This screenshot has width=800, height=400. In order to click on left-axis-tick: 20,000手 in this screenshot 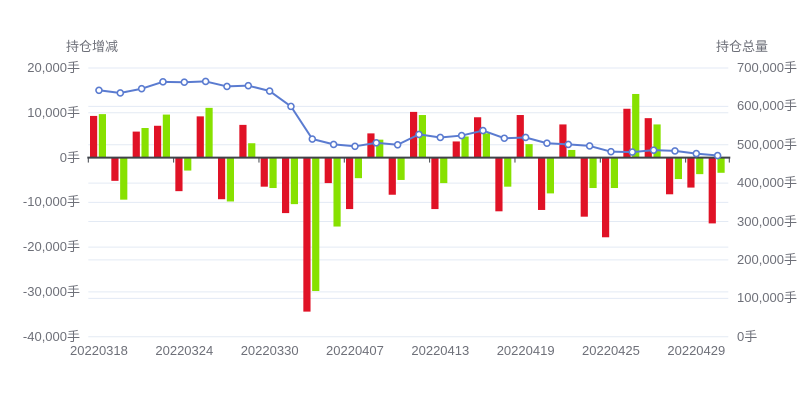, I will do `click(53, 67)`.